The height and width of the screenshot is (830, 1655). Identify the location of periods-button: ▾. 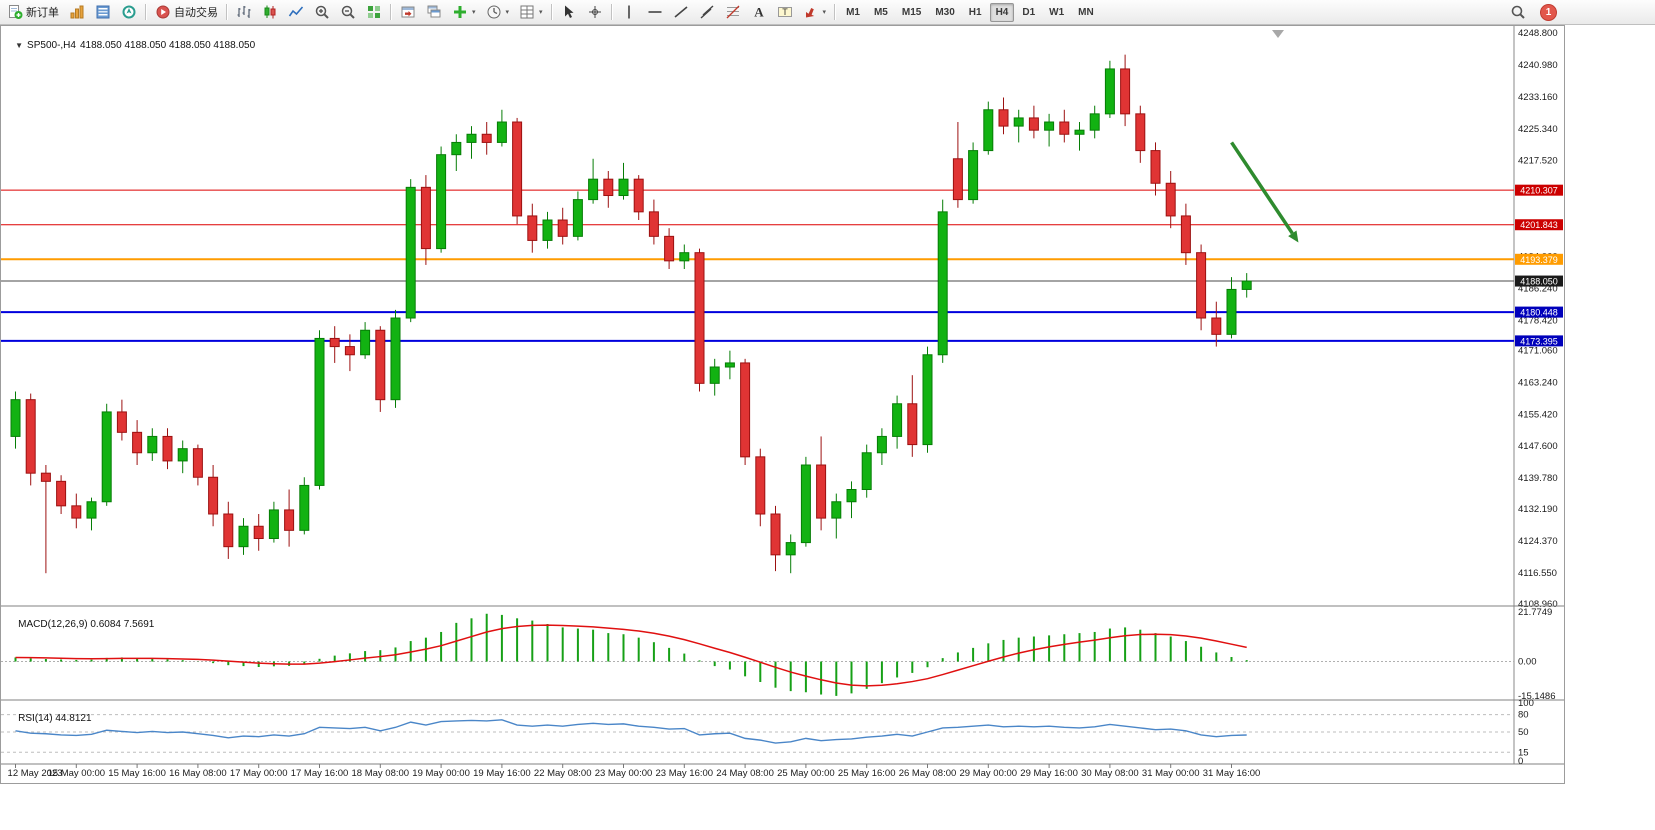
(498, 12).